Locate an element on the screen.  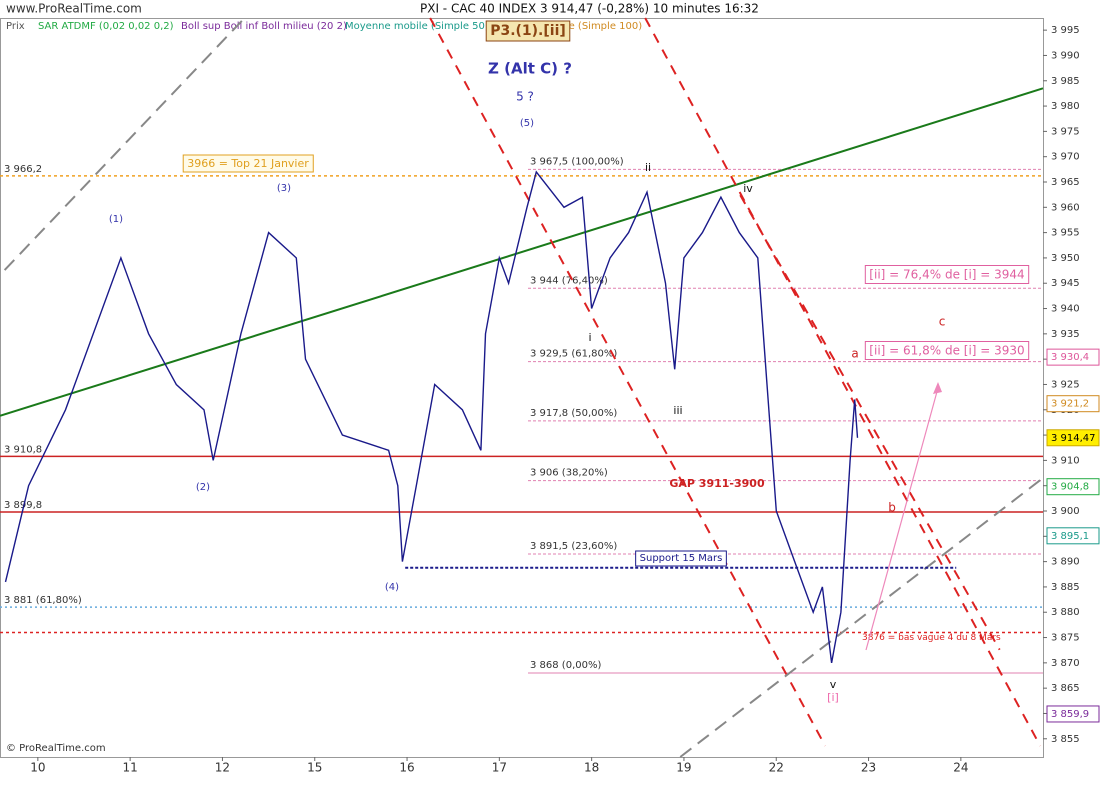
level-label: 3 910,8 is located at coordinates (23, 449).